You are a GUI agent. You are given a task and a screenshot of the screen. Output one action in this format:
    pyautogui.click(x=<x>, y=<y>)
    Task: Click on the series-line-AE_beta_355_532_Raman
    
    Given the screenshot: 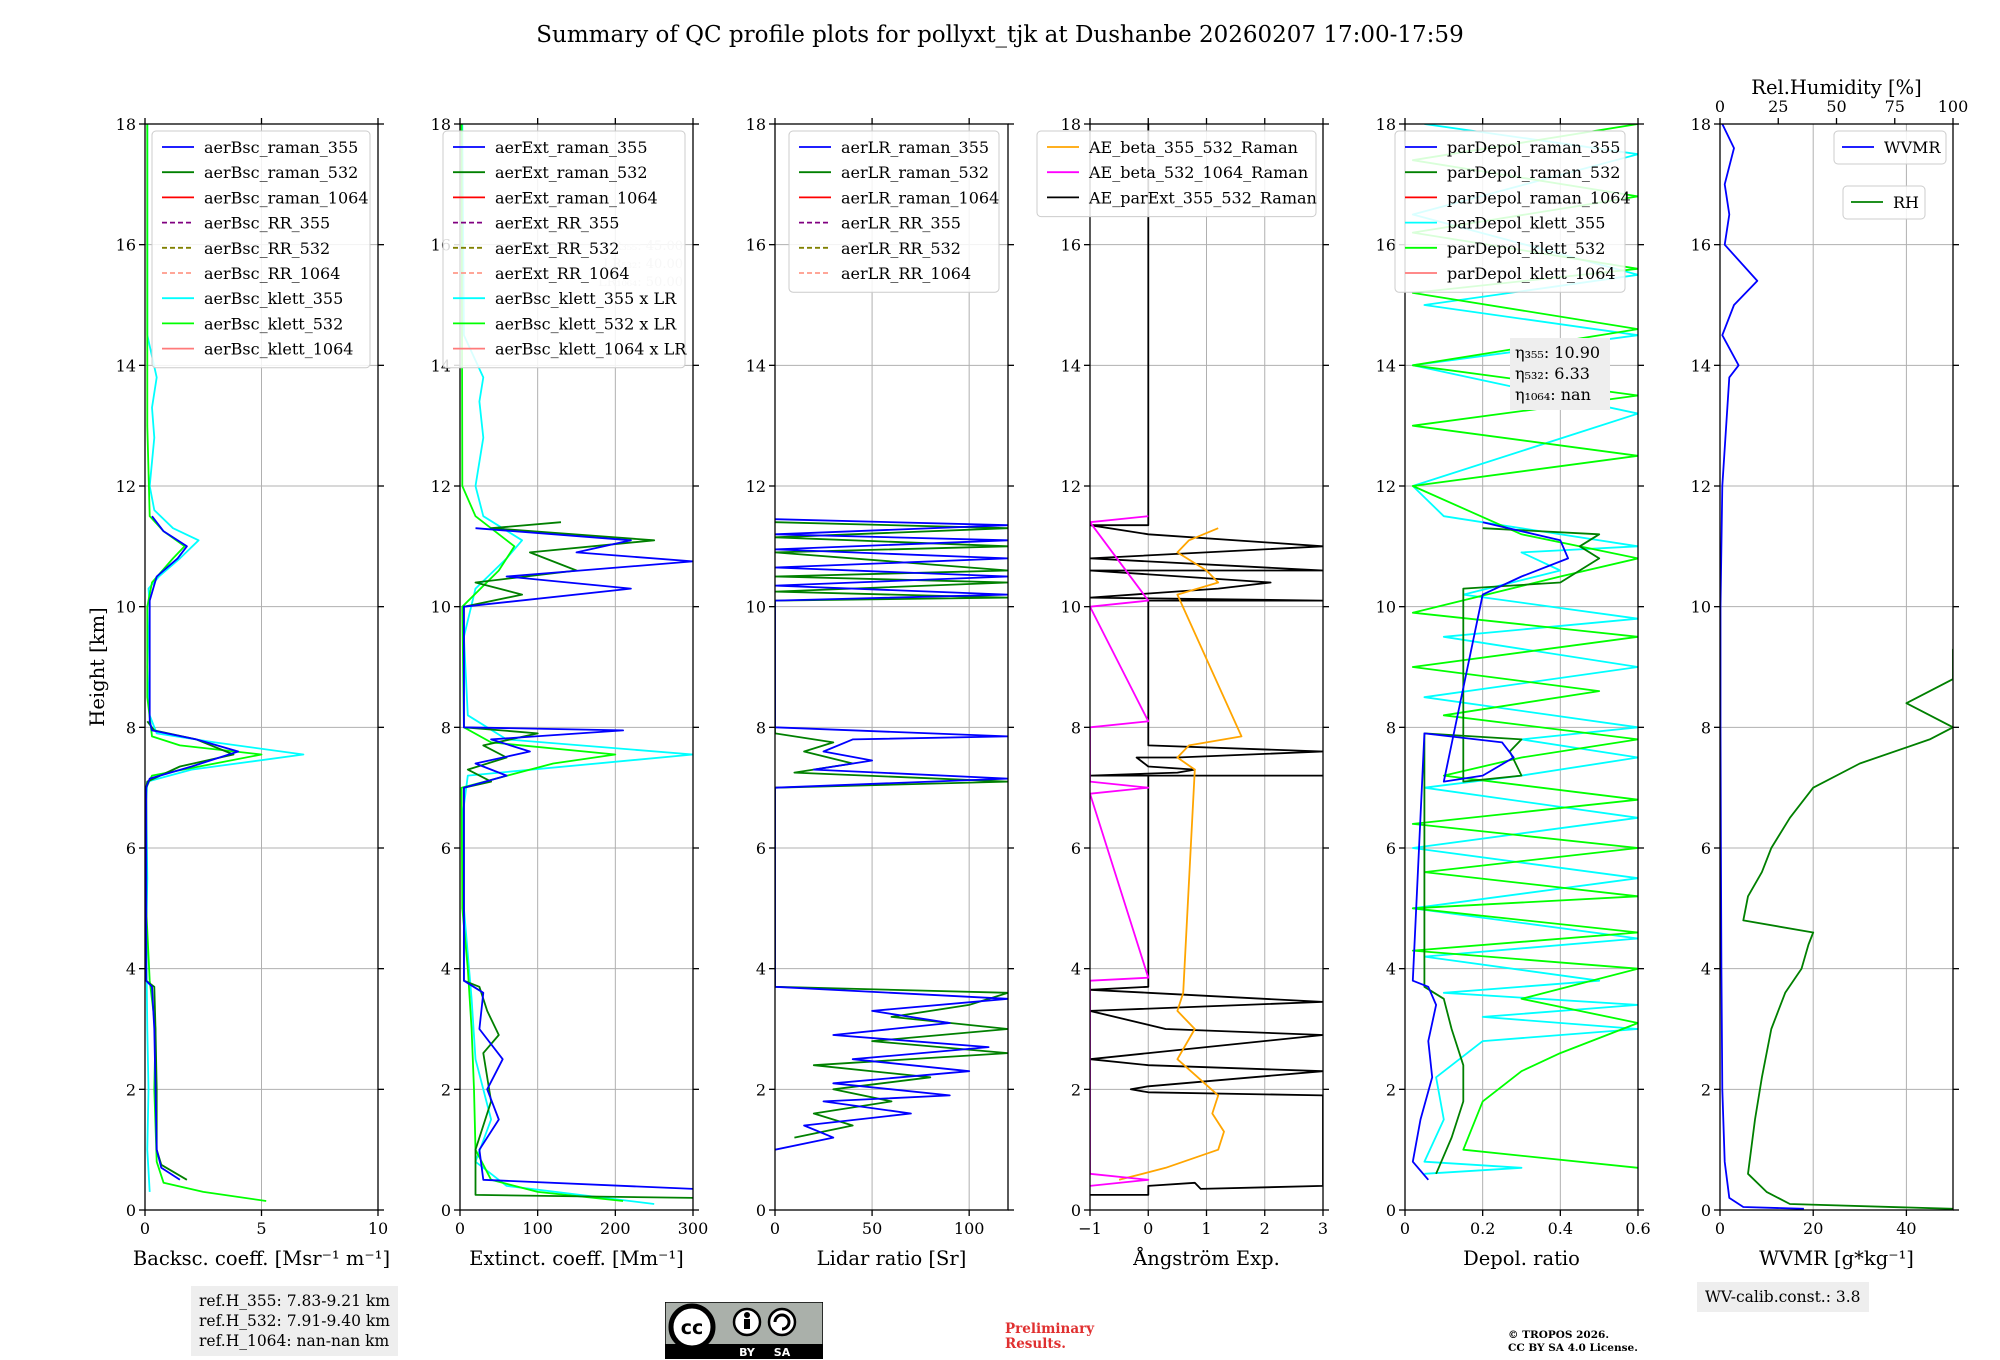 What is the action you would take?
    pyautogui.click(x=1180, y=854)
    